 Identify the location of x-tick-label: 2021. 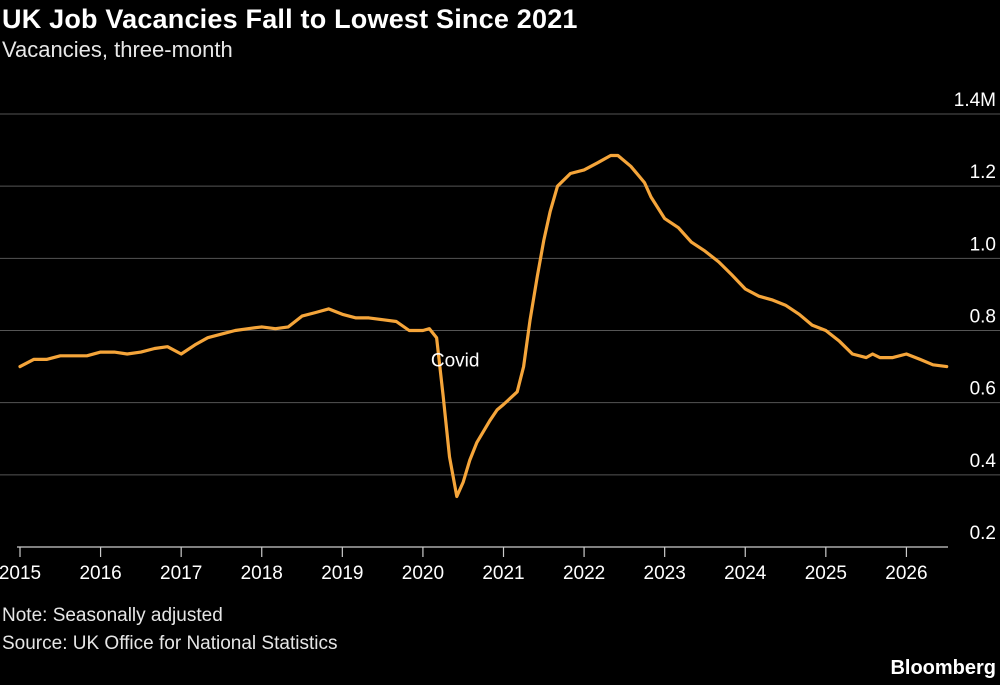
(503, 573).